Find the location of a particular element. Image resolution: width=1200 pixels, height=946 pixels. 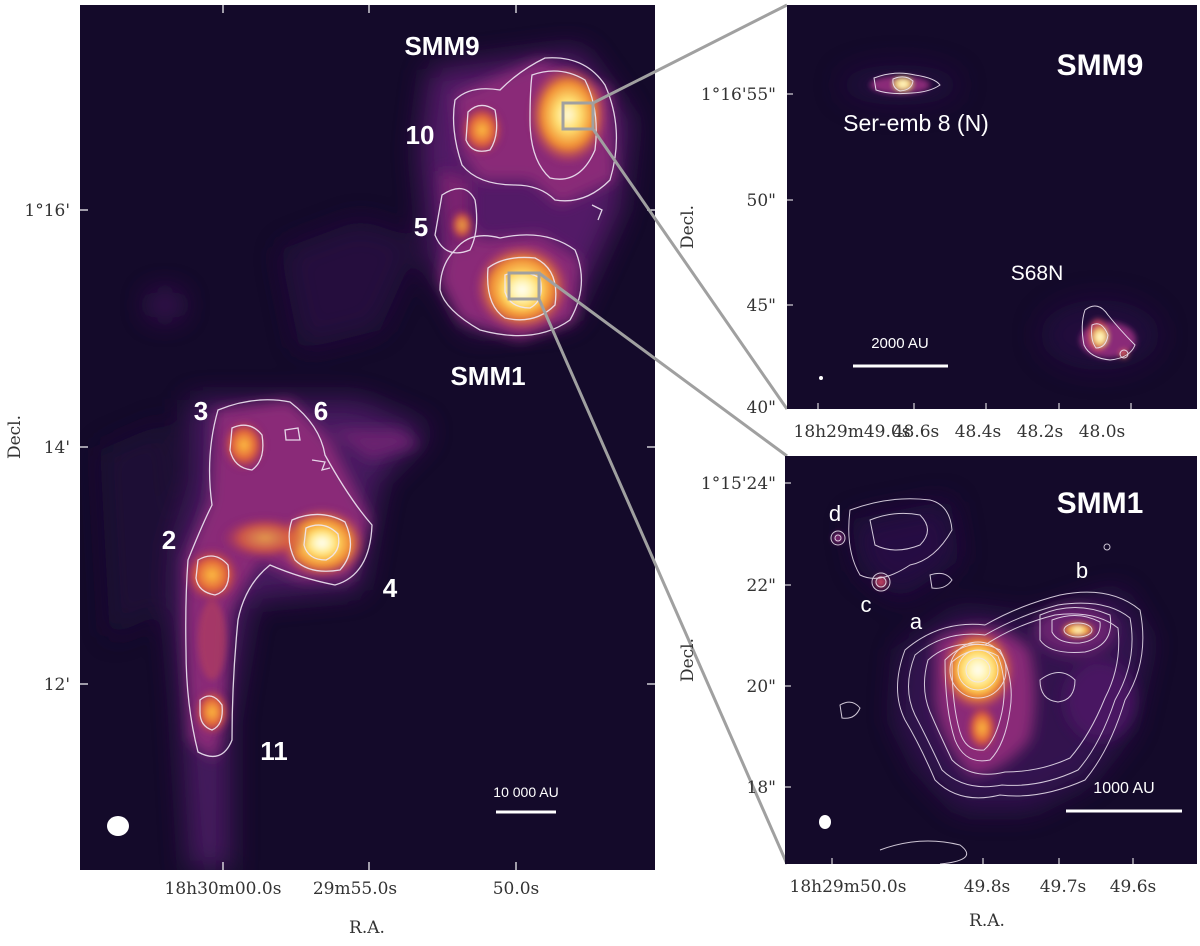

source-label-2: 2 is located at coordinates (169, 540).